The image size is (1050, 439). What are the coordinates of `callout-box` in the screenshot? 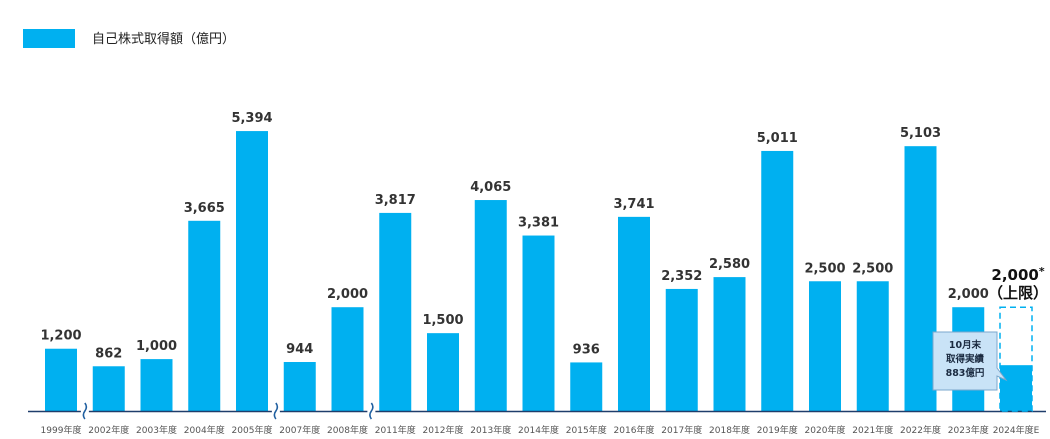 It's located at (970, 361).